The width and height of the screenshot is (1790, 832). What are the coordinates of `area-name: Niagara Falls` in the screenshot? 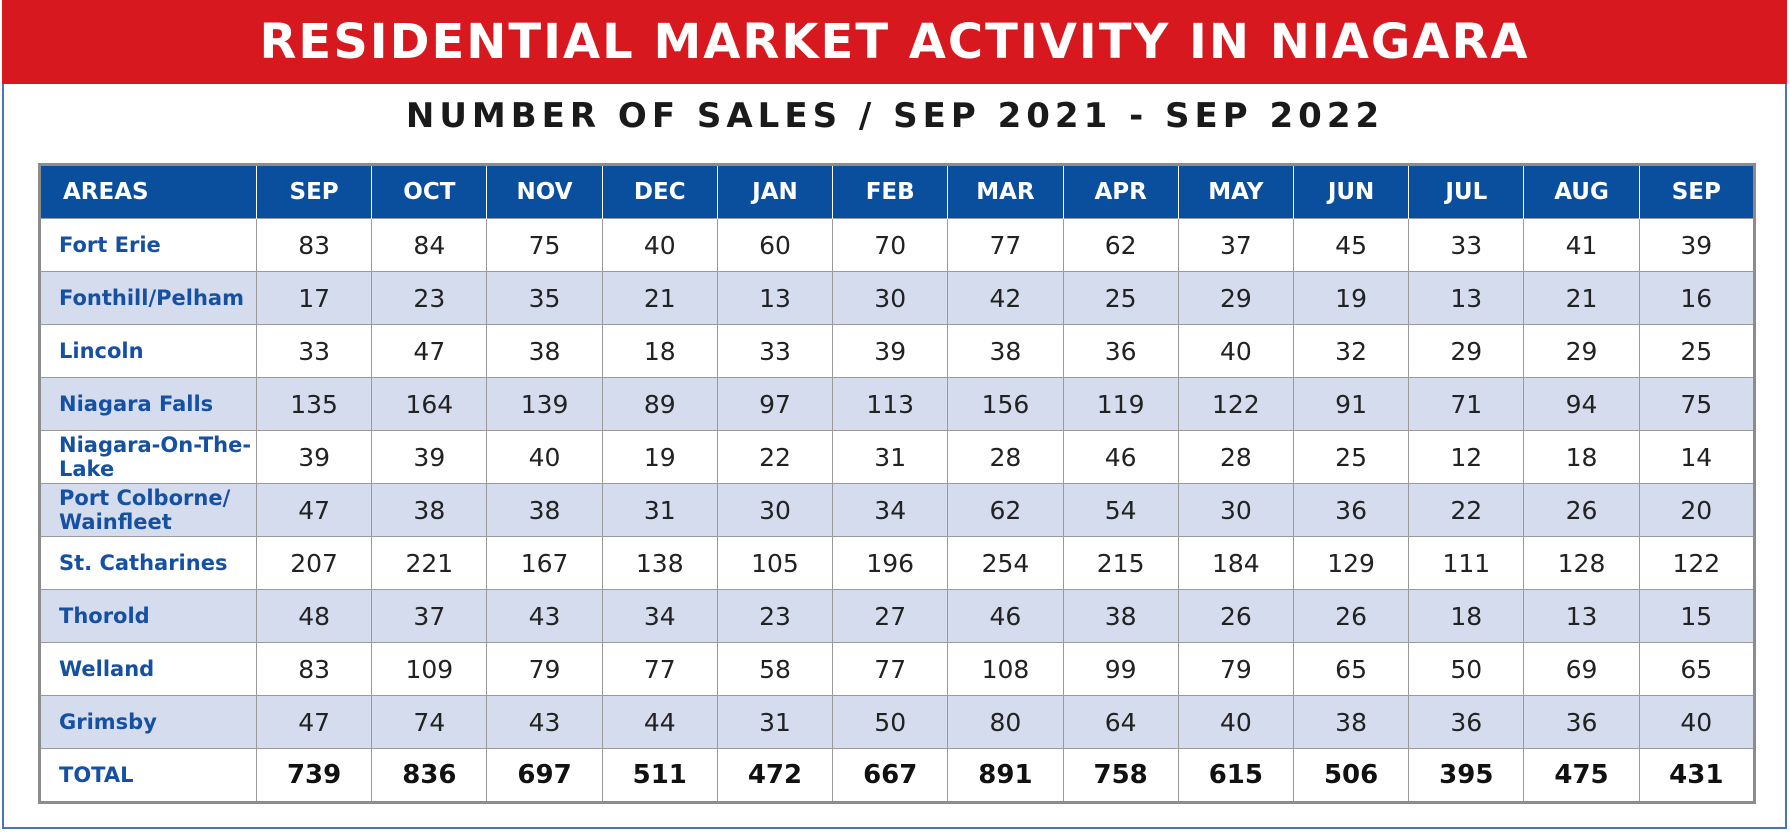 It's located at (148, 404).